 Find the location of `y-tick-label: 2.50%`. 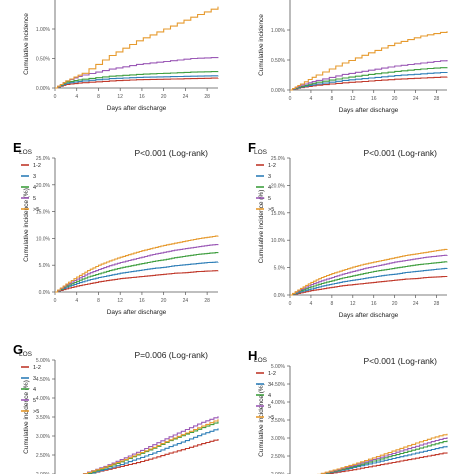

y-tick-label: 2.50% is located at coordinates (43, 456).